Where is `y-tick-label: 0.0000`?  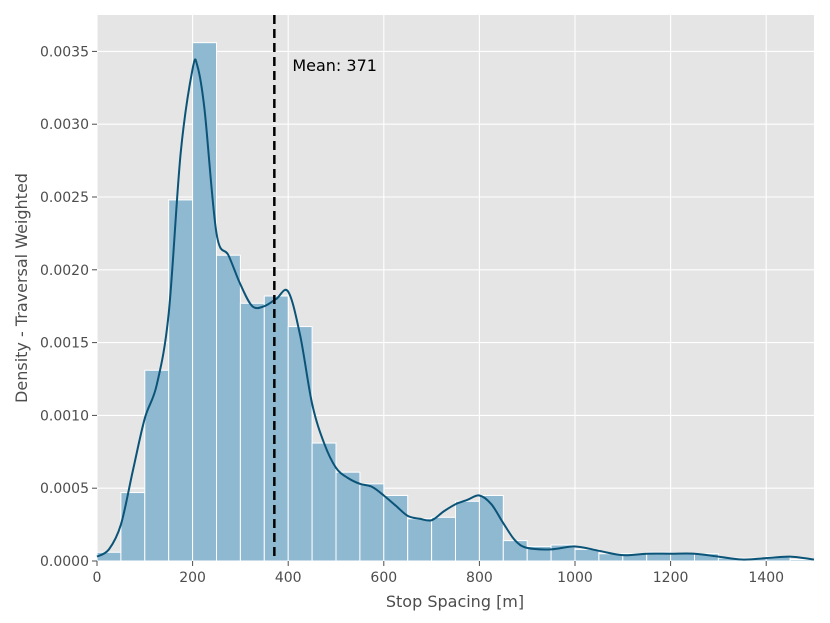 y-tick-label: 0.0000 is located at coordinates (64, 562).